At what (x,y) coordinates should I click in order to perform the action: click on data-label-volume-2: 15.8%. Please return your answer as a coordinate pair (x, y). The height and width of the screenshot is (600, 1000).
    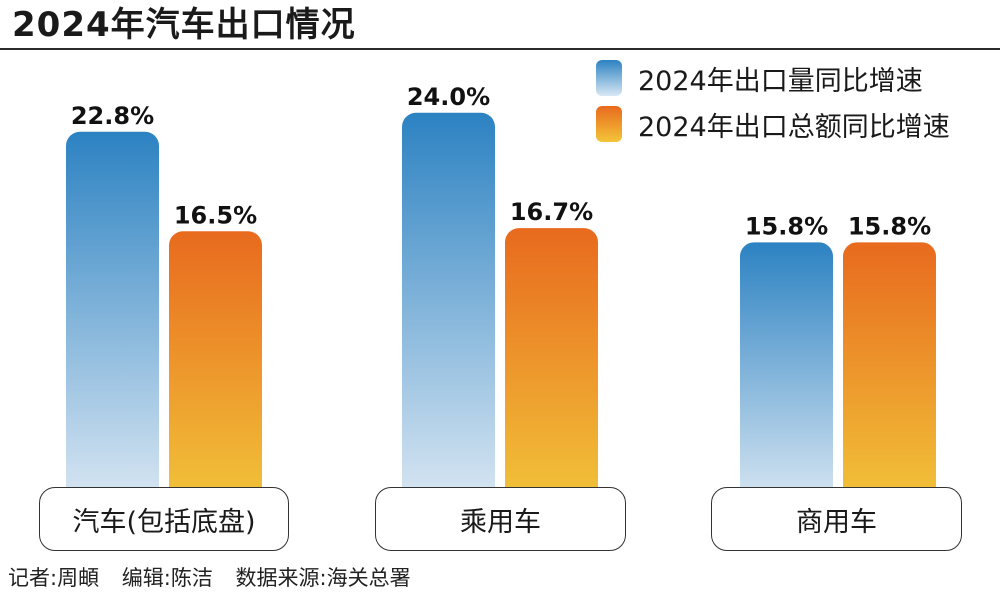
    Looking at the image, I should click on (786, 226).